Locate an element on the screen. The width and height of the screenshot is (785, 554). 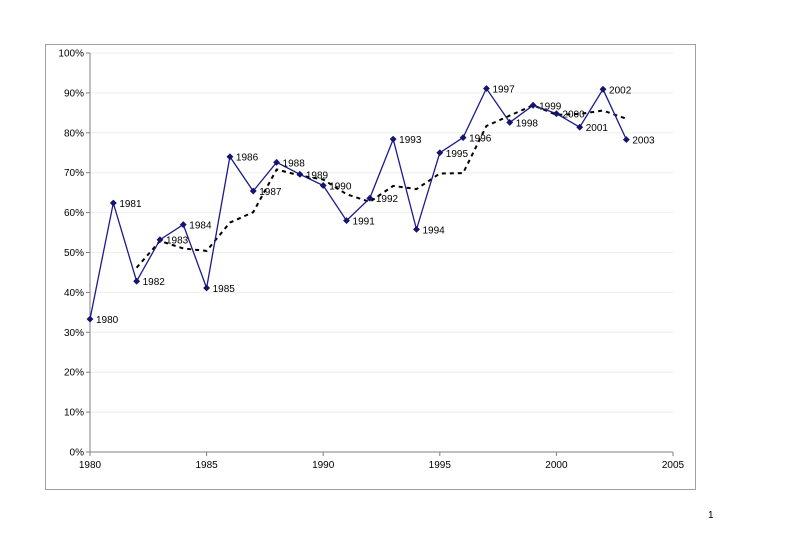
data-point-label: 1996 is located at coordinates (480, 139).